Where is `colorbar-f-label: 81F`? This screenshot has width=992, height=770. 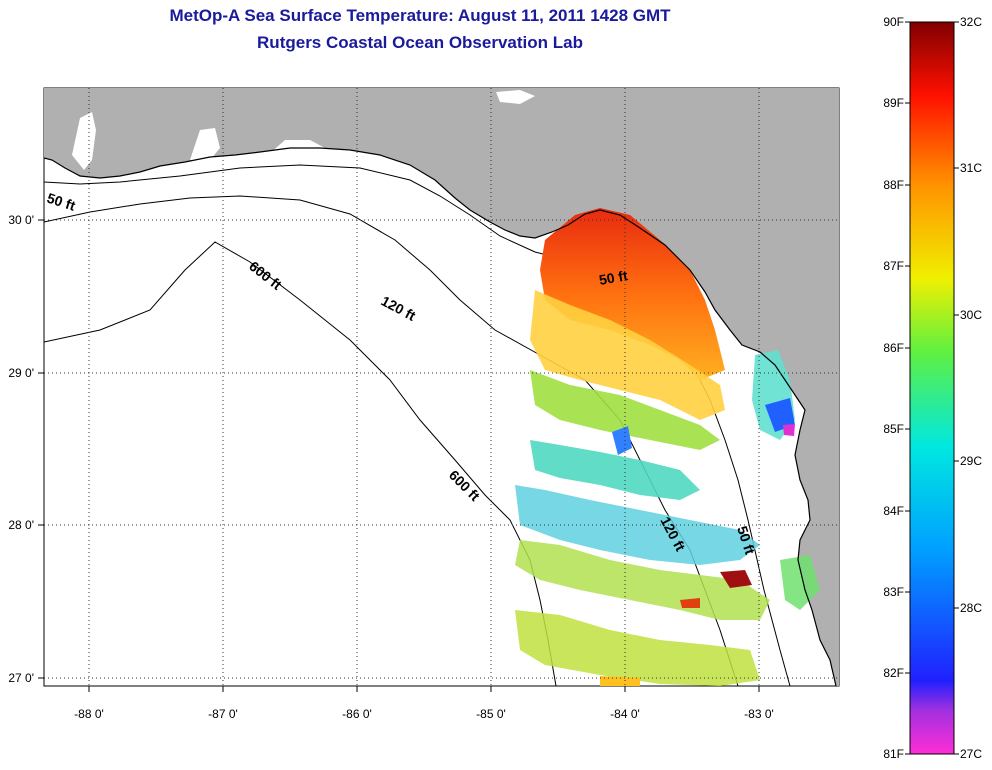 colorbar-f-label: 81F is located at coordinates (893, 754).